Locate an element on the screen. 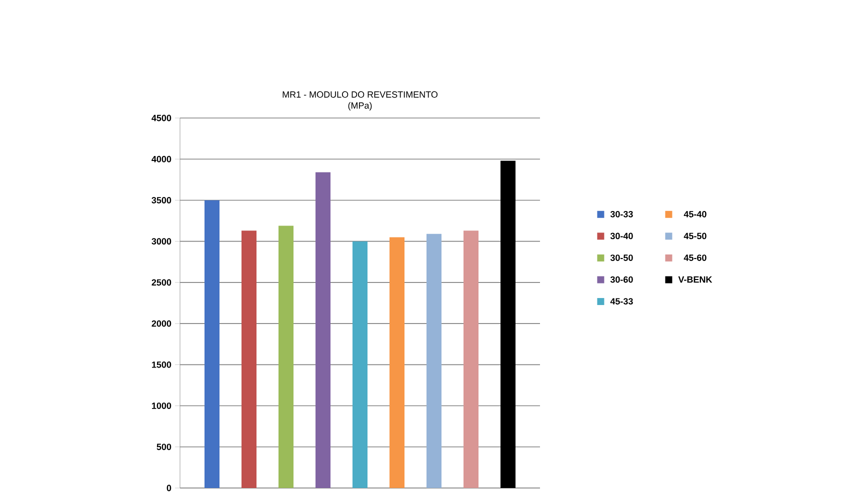  legend-label: 45-50 is located at coordinates (695, 236).